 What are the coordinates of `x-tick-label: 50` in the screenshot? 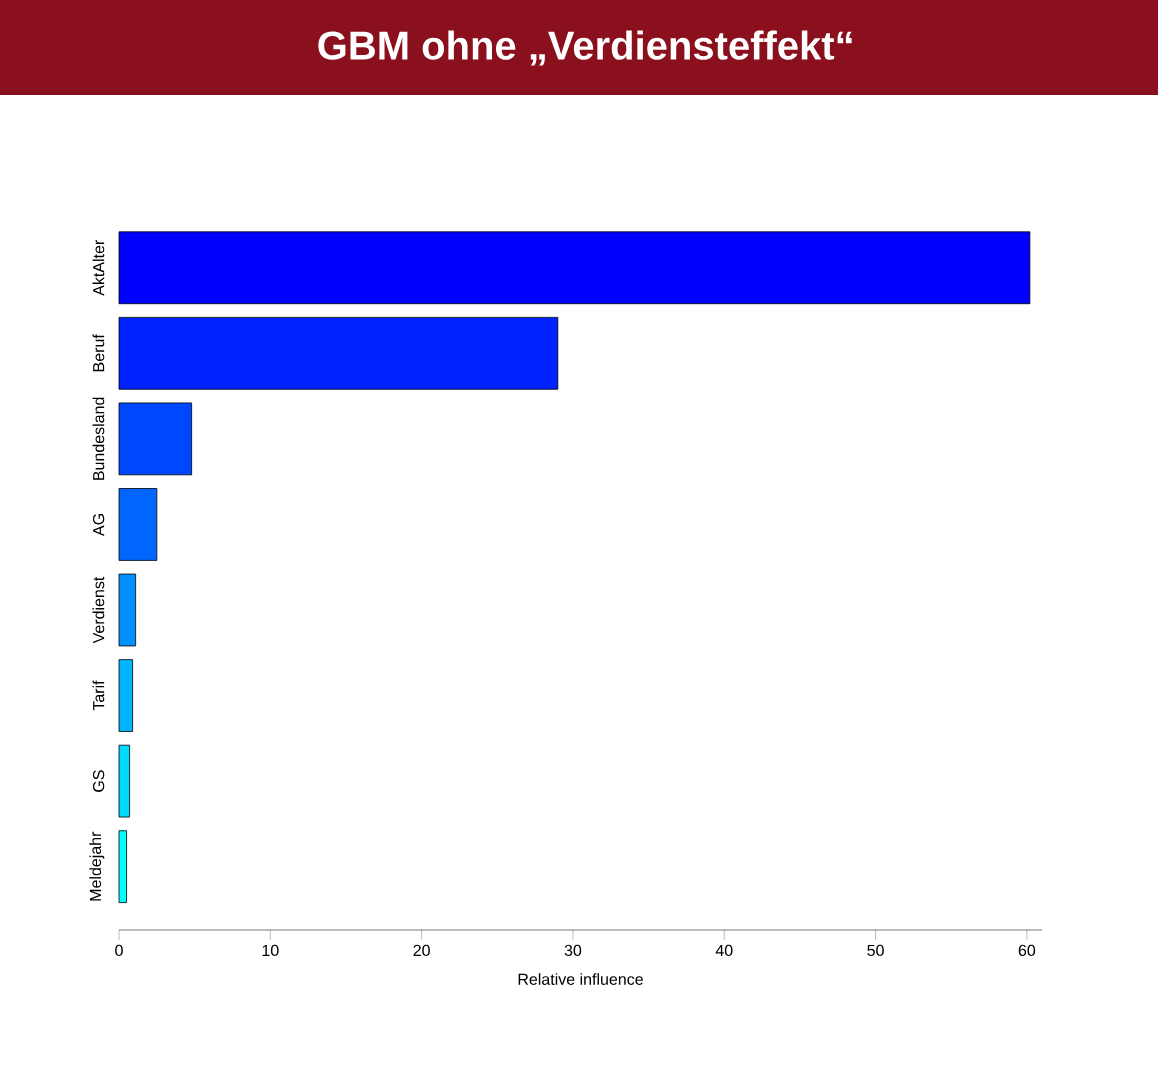 It's located at (875, 950).